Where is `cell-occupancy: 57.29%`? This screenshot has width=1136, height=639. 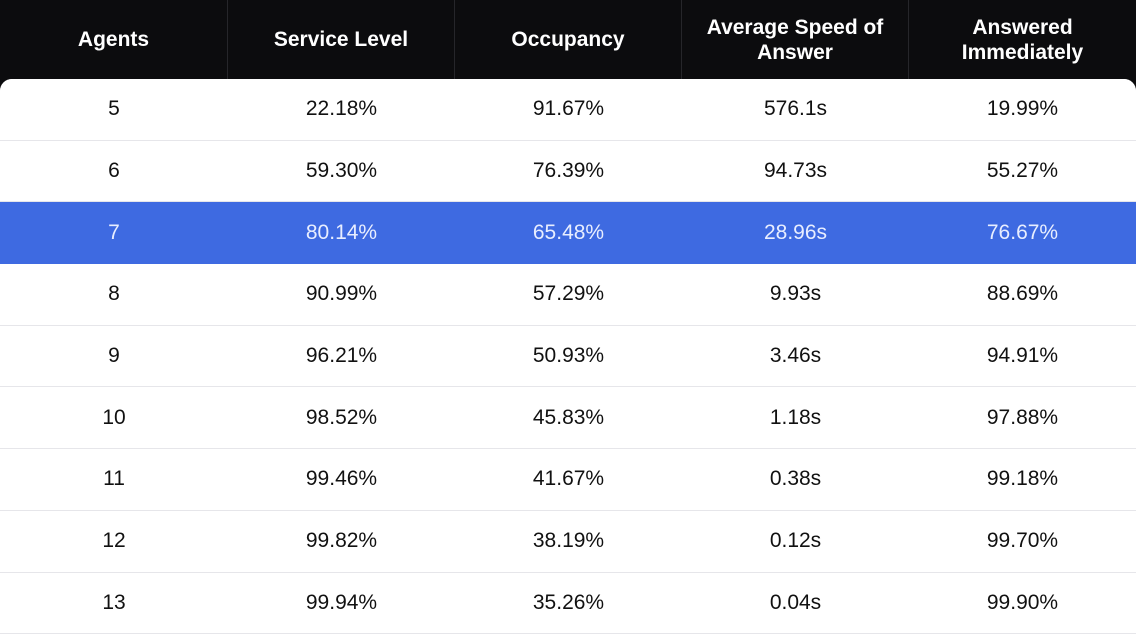 cell-occupancy: 57.29% is located at coordinates (568, 294).